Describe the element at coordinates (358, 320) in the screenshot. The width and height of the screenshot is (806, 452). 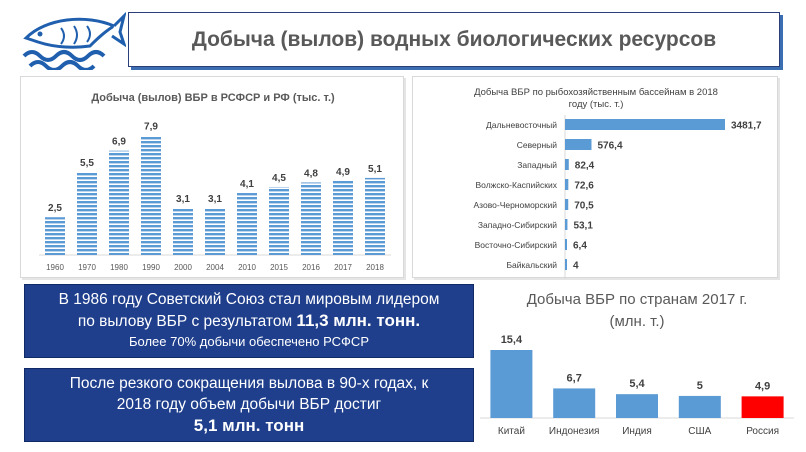
I see `info-box-1986-value: 11,3 млн. тонн.` at that location.